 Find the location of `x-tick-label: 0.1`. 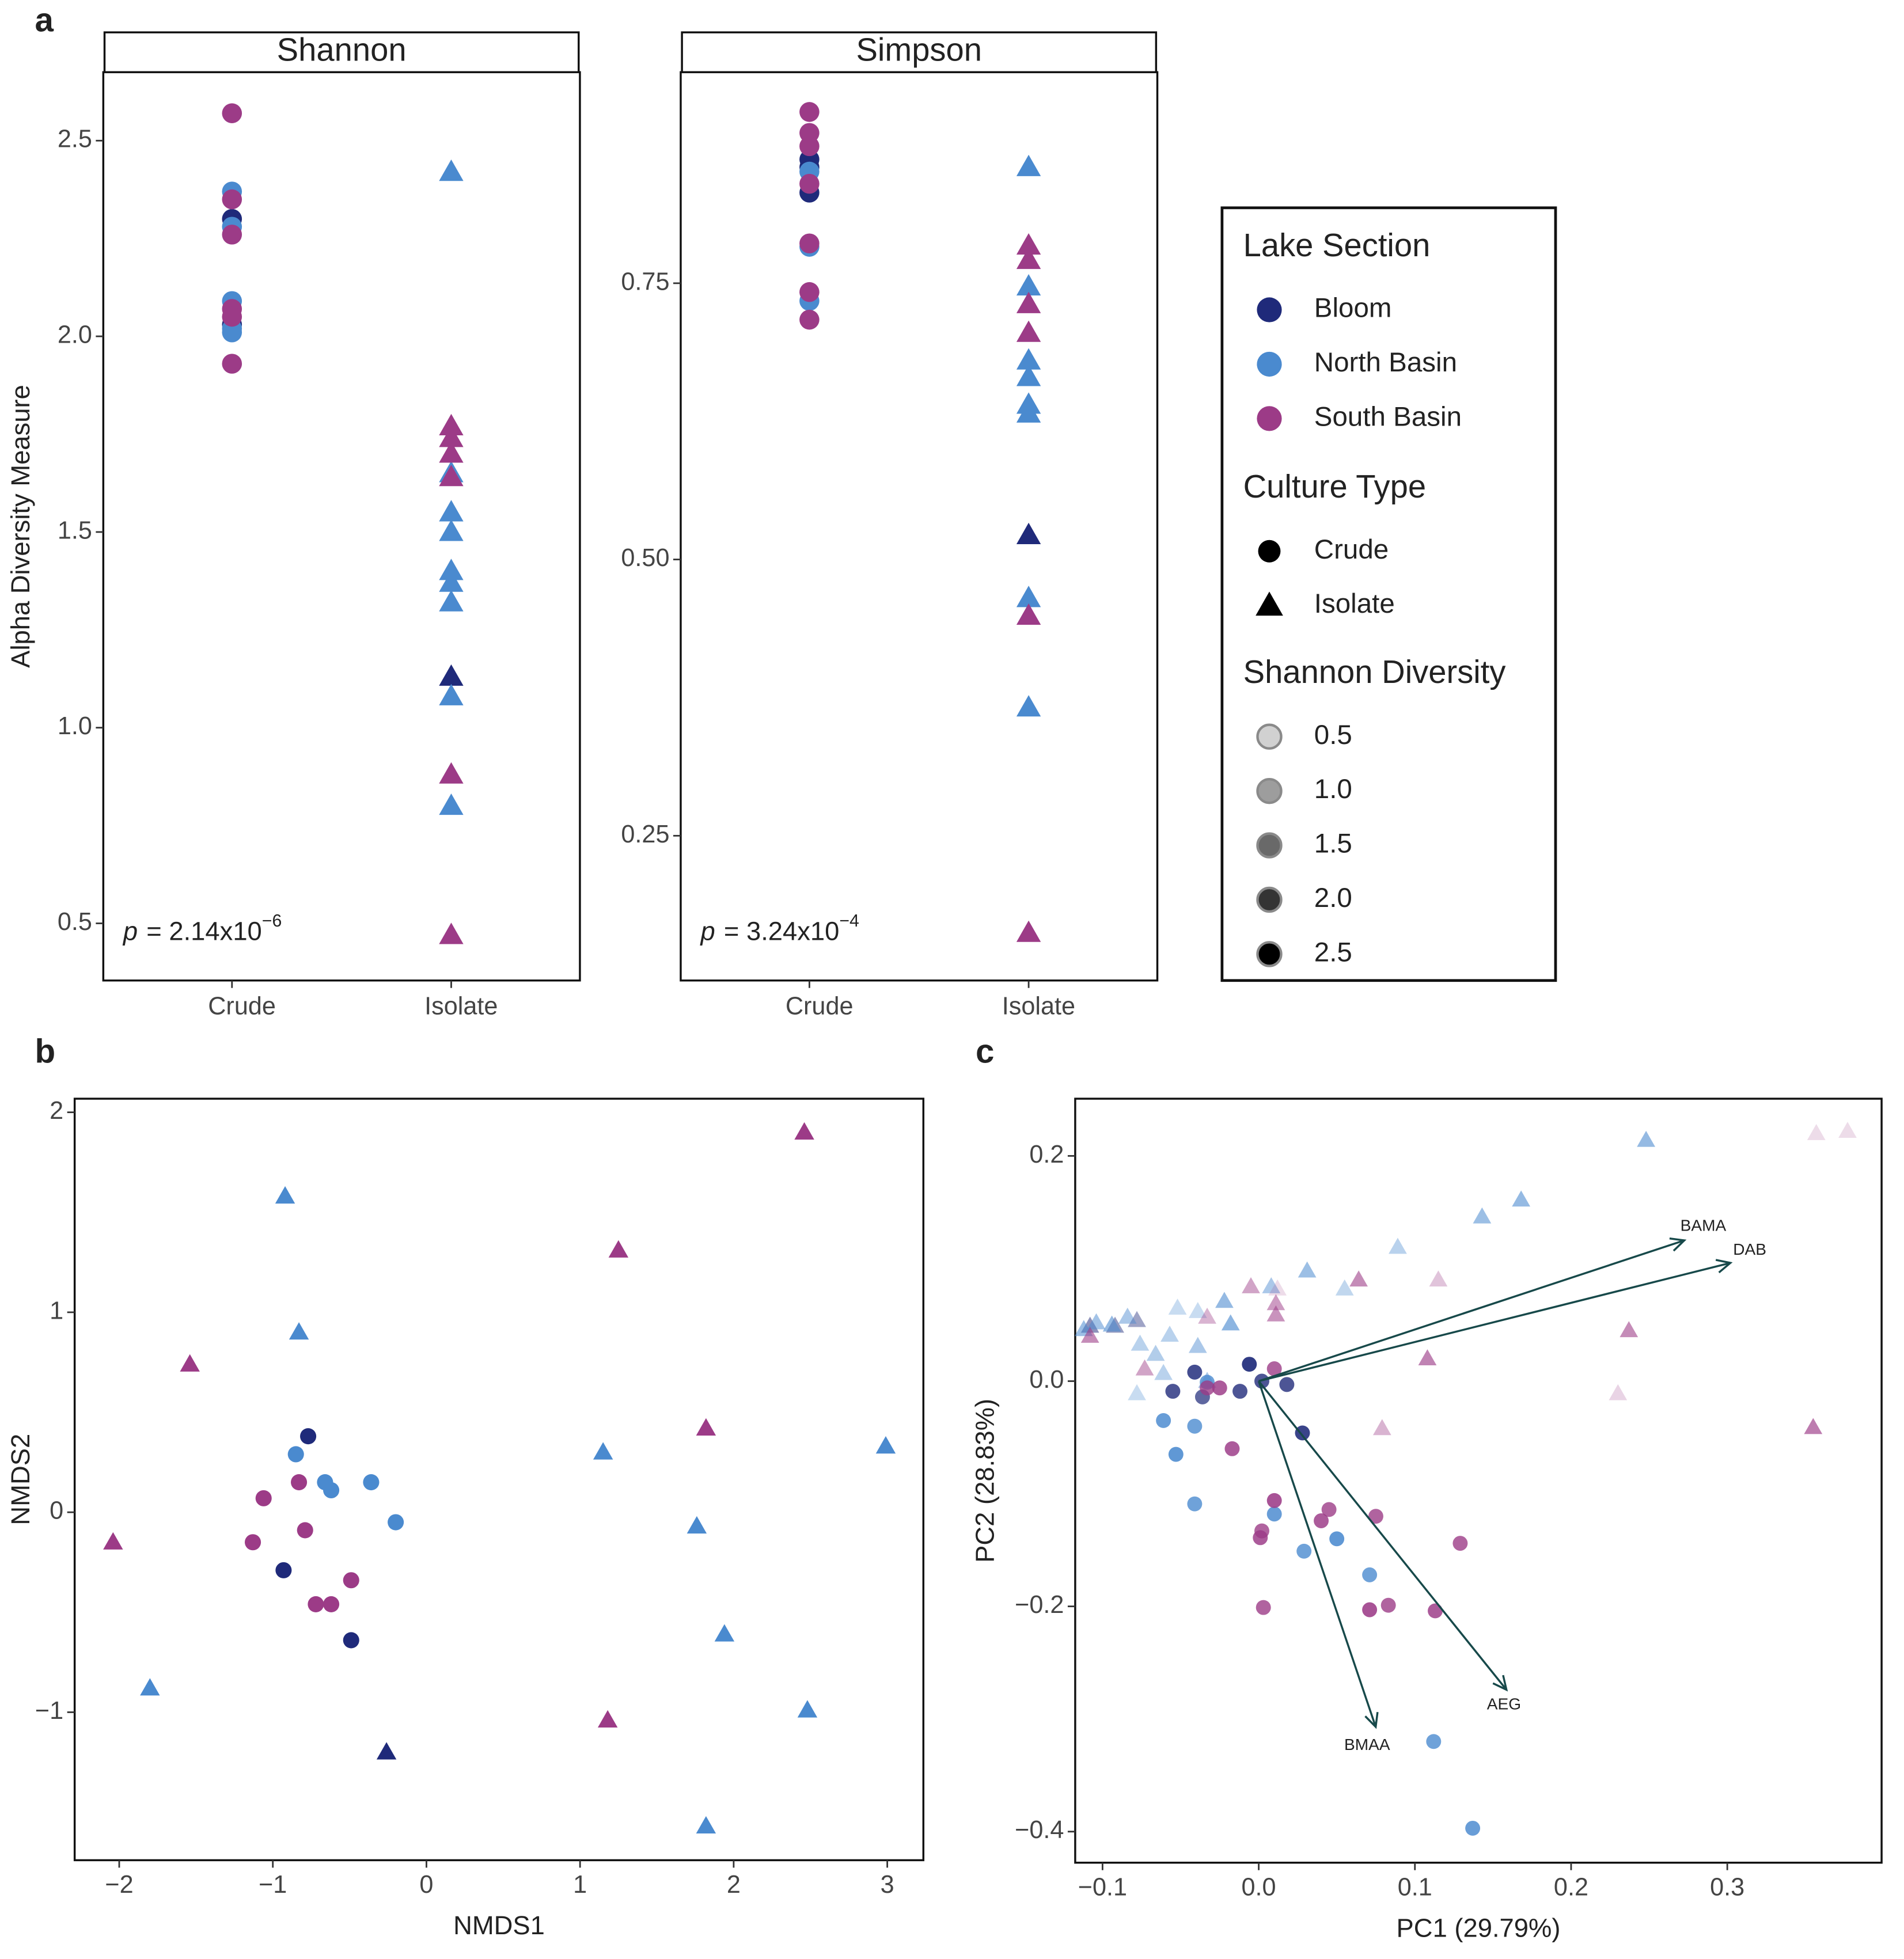

x-tick-label: 0.1 is located at coordinates (1415, 1887).